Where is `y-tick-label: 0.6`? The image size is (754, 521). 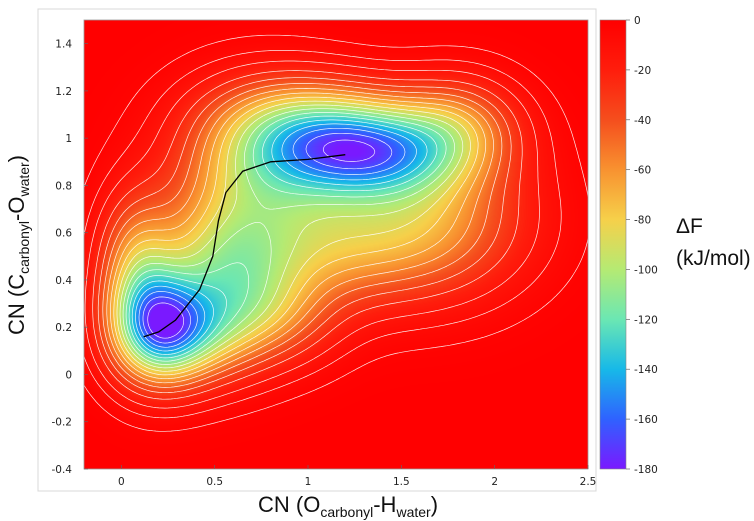
y-tick-label: 0.6 is located at coordinates (63, 234).